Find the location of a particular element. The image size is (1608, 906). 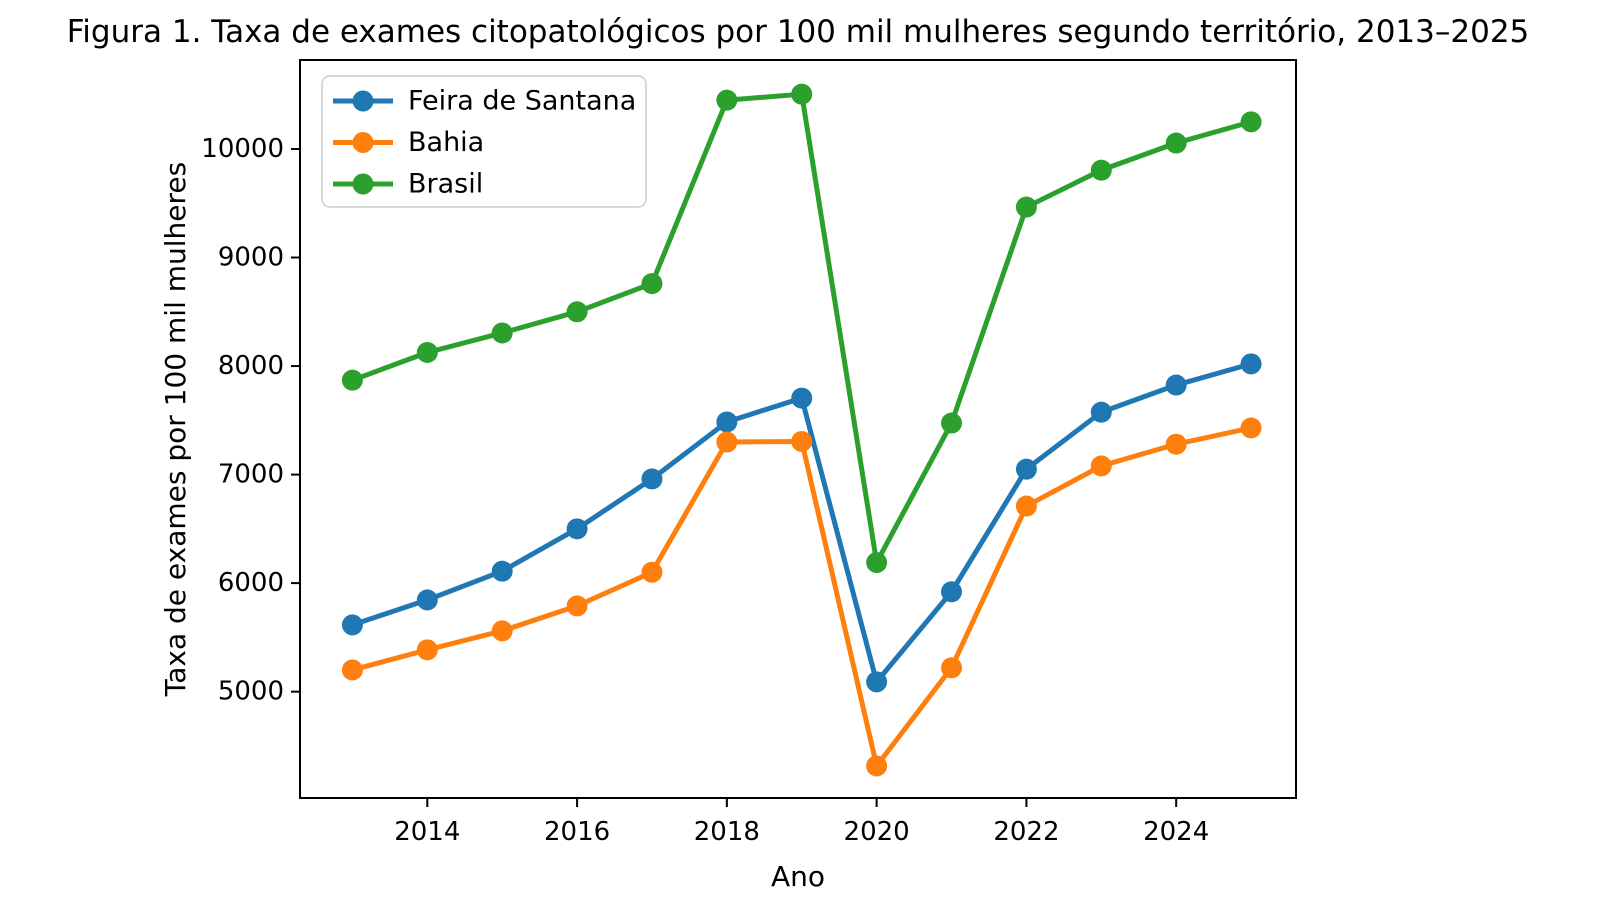

x-tick-label: 2016 is located at coordinates (577, 832).